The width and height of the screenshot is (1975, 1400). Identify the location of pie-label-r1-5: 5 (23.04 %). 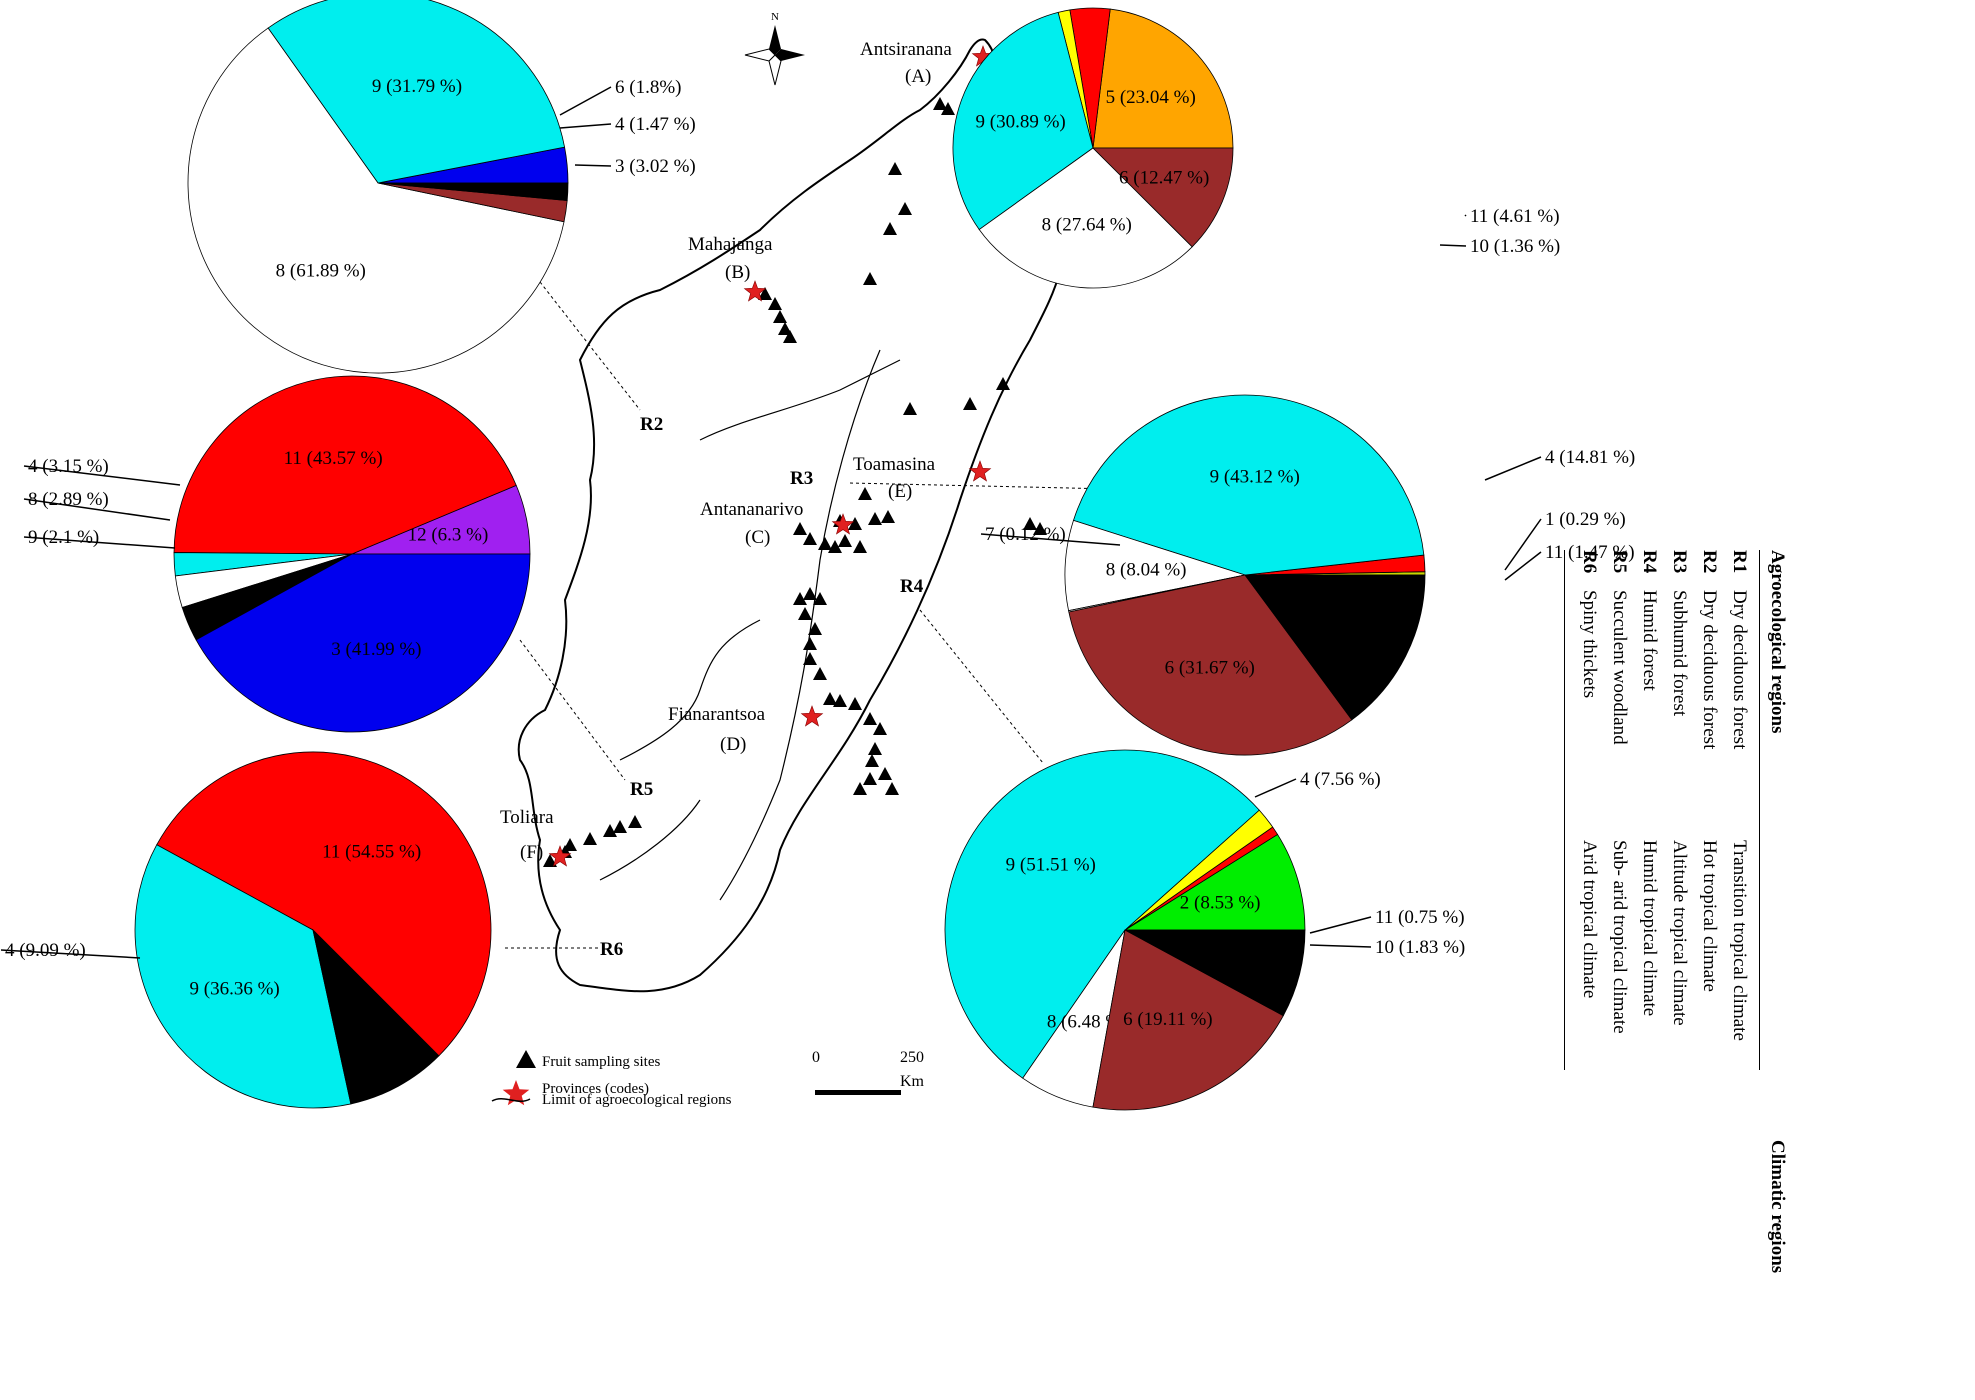
(1151, 97).